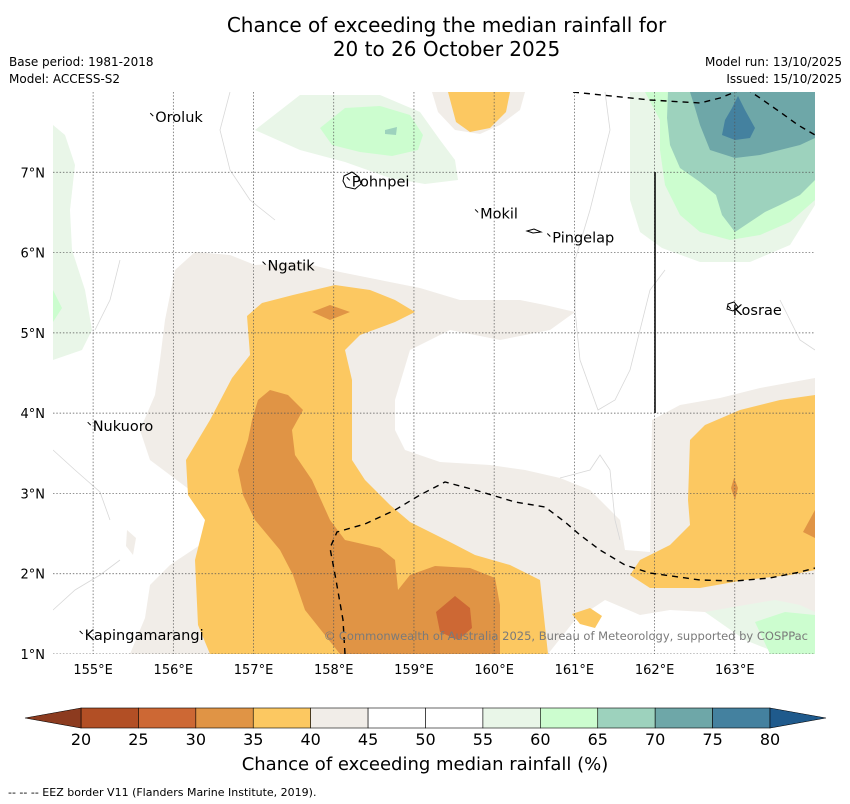 This screenshot has height=804, width=850. What do you see at coordinates (770, 739) in the screenshot?
I see `colorbar-tick-label: 80` at bounding box center [770, 739].